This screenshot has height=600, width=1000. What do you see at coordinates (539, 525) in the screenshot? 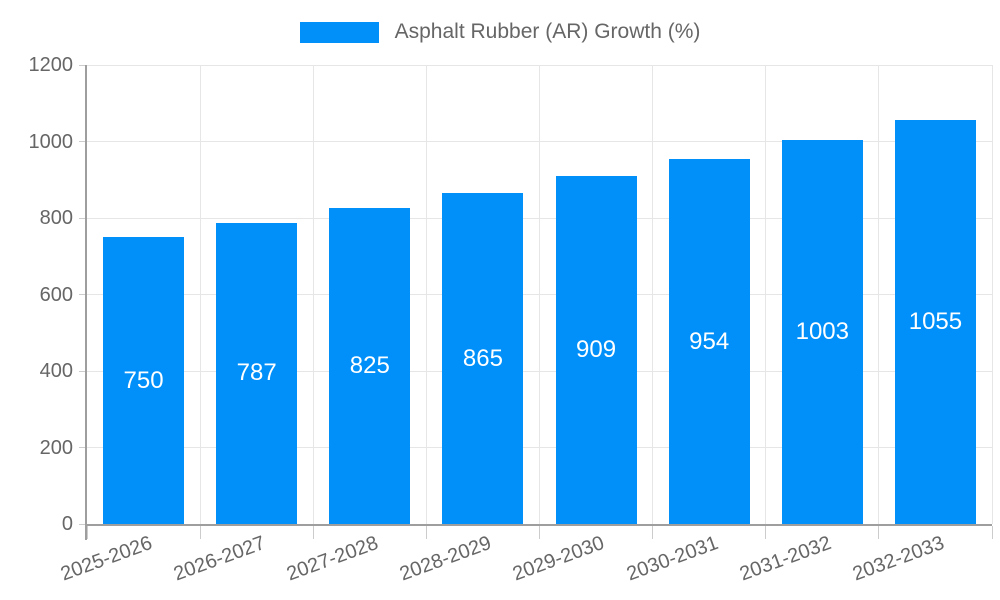
I see `x-axis-line` at bounding box center [539, 525].